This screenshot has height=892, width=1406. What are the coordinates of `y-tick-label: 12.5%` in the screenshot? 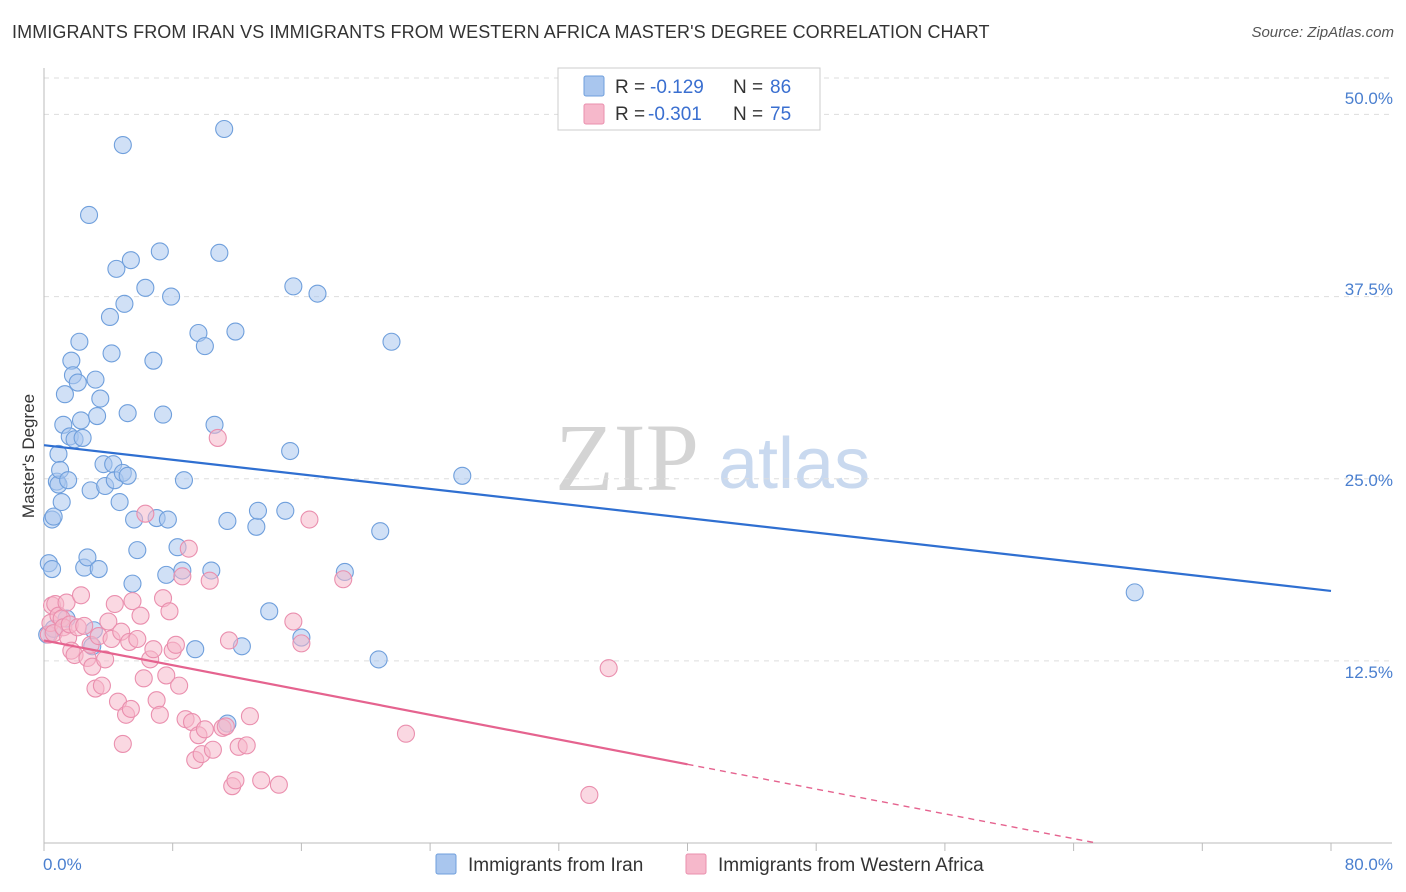 It's located at (1369, 672).